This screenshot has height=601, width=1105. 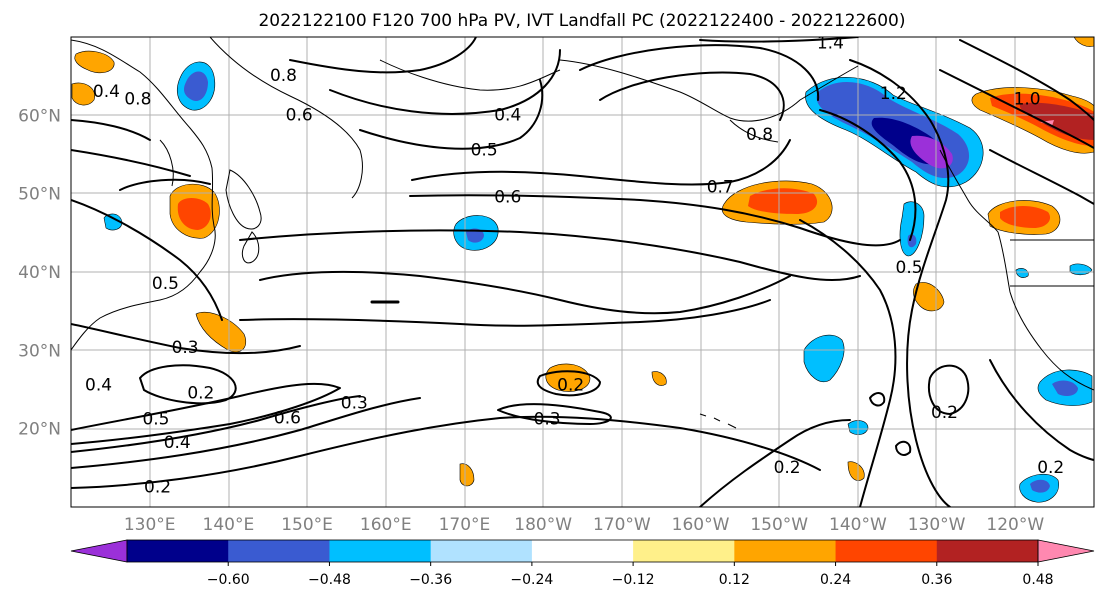 I want to click on colorbar-tick-label: 0.24, so click(x=835, y=580).